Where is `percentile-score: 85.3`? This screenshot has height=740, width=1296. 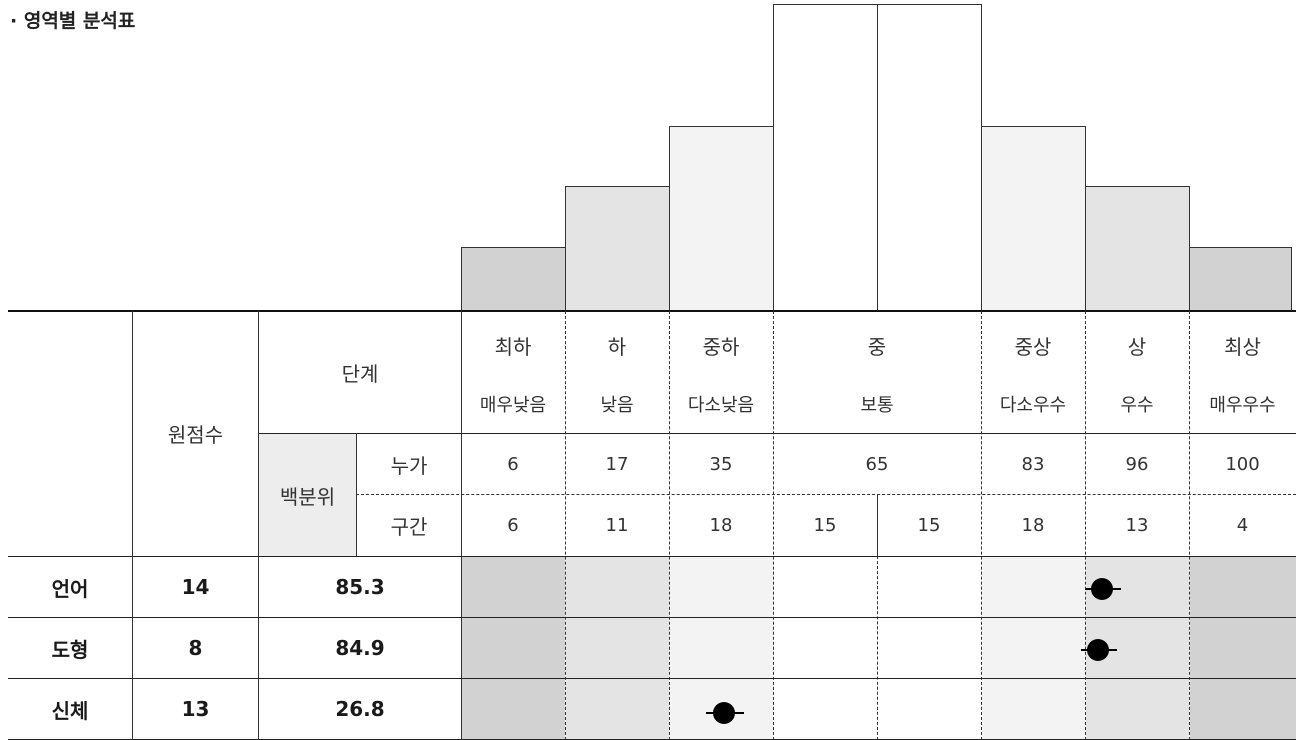
percentile-score: 85.3 is located at coordinates (360, 587).